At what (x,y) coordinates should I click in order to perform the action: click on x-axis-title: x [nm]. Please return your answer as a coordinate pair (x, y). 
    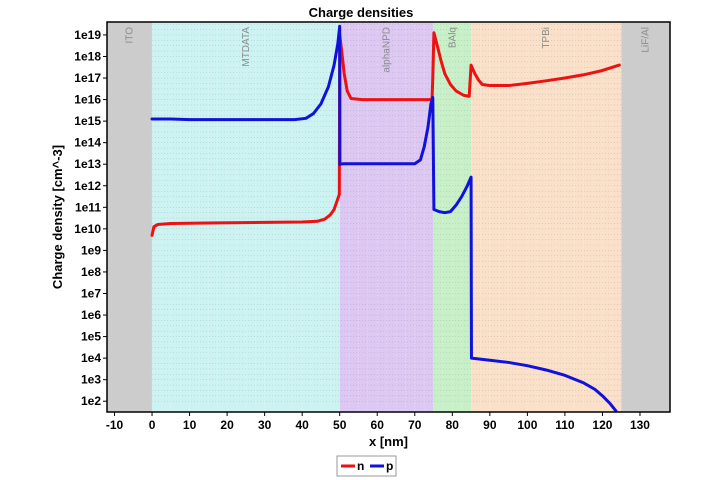
    Looking at the image, I should click on (388, 441).